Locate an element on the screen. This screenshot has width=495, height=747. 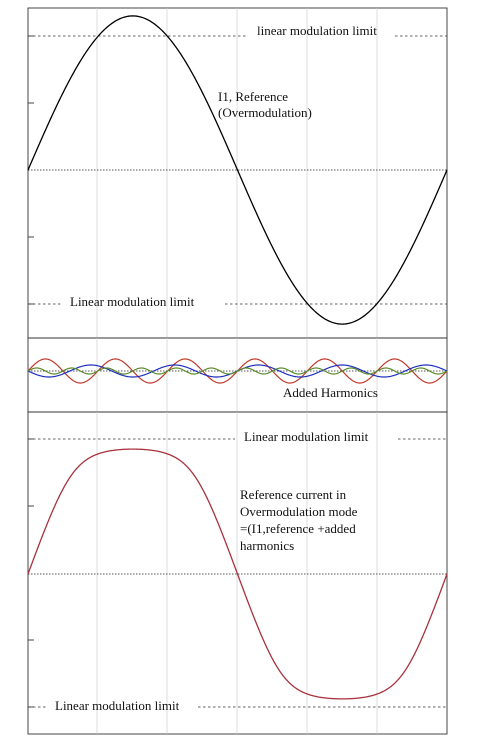
harmonic-7th-curve is located at coordinates (237, 371).